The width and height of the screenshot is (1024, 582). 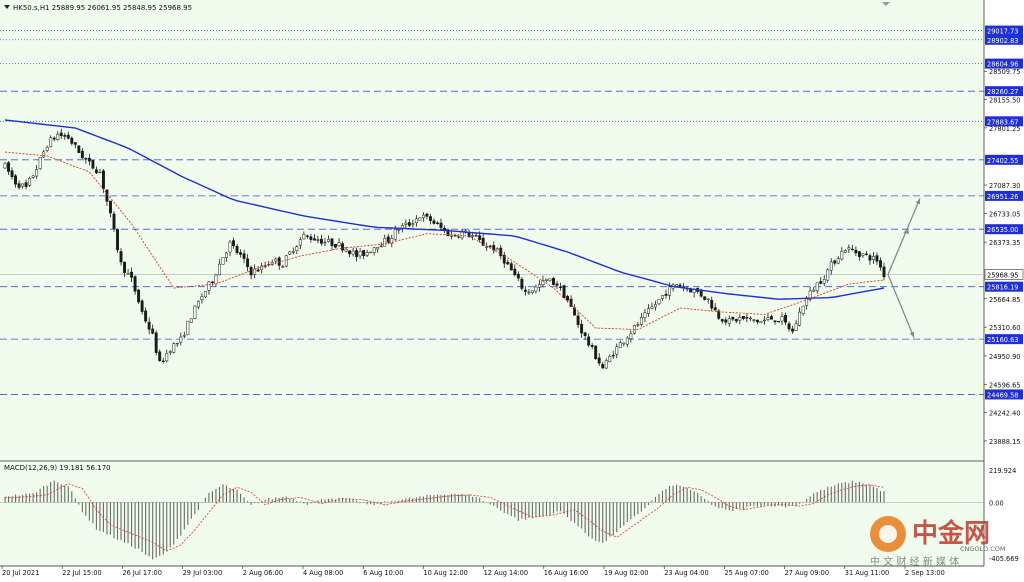 What do you see at coordinates (1002, 65) in the screenshot?
I see `level-price-text: 28604.96` at bounding box center [1002, 65].